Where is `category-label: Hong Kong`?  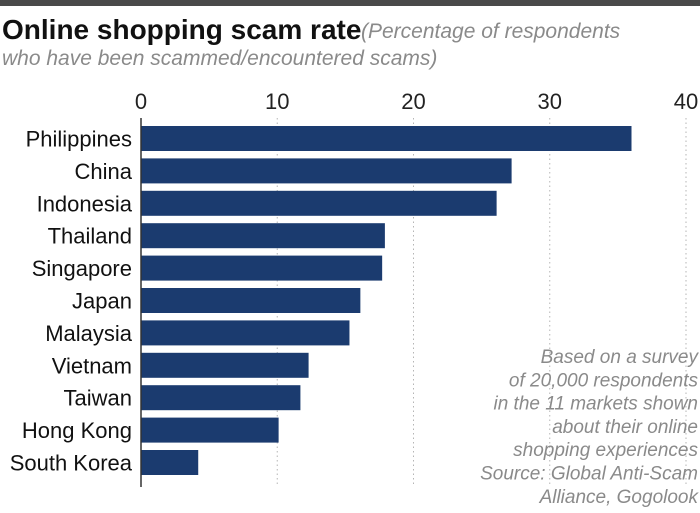 category-label: Hong Kong is located at coordinates (77, 430).